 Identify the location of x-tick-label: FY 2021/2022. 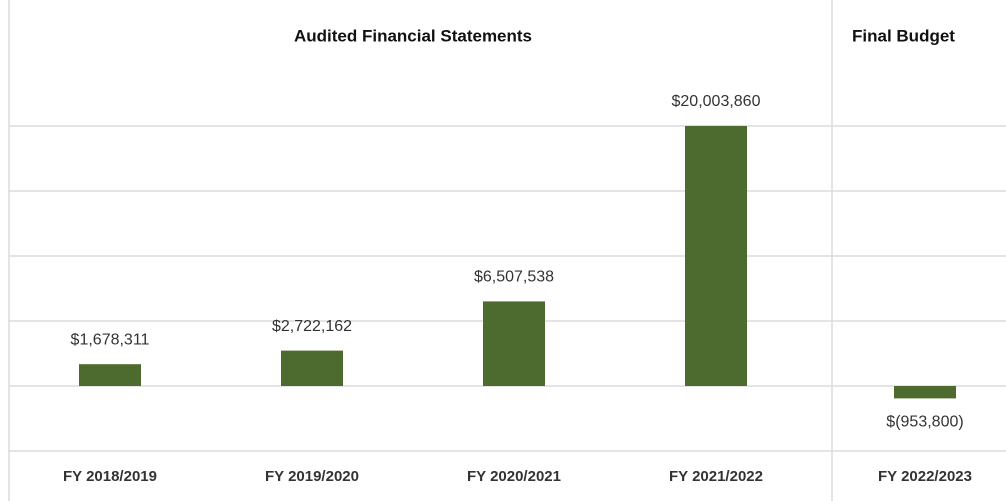
(716, 476).